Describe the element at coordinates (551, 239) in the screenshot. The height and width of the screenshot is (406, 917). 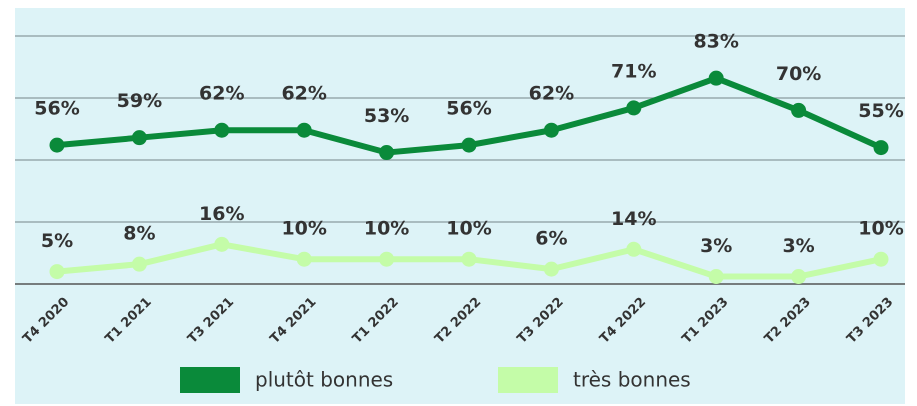
I see `data-label: 6%` at that location.